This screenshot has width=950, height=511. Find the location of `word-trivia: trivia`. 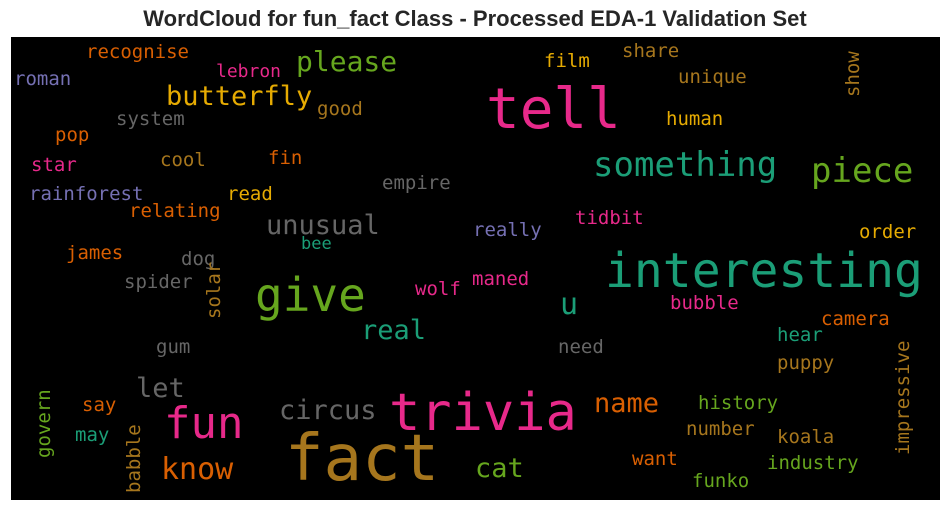

word-trivia: trivia is located at coordinates (483, 413).